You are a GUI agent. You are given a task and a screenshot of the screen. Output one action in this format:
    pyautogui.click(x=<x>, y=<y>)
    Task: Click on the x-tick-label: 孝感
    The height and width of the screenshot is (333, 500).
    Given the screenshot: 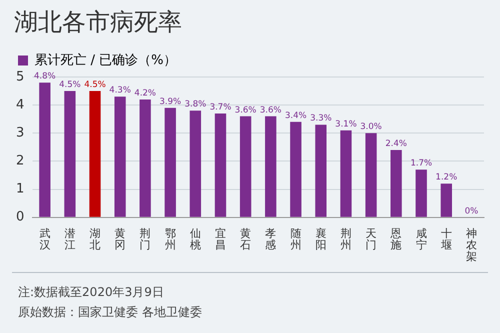 What is the action you would take?
    pyautogui.click(x=270, y=239)
    